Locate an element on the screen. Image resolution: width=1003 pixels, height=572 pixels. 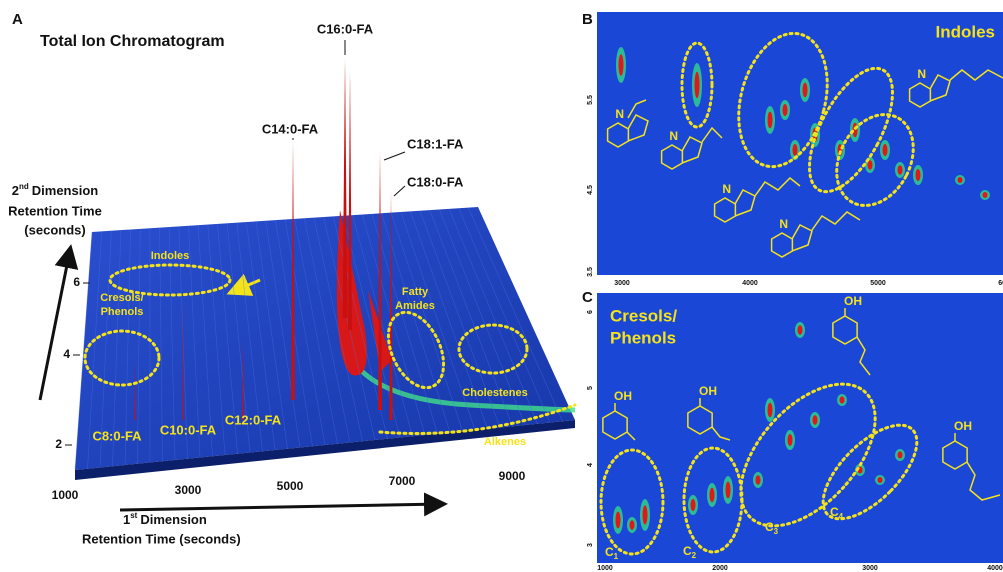
x-tick-label: 5000 is located at coordinates (878, 283).